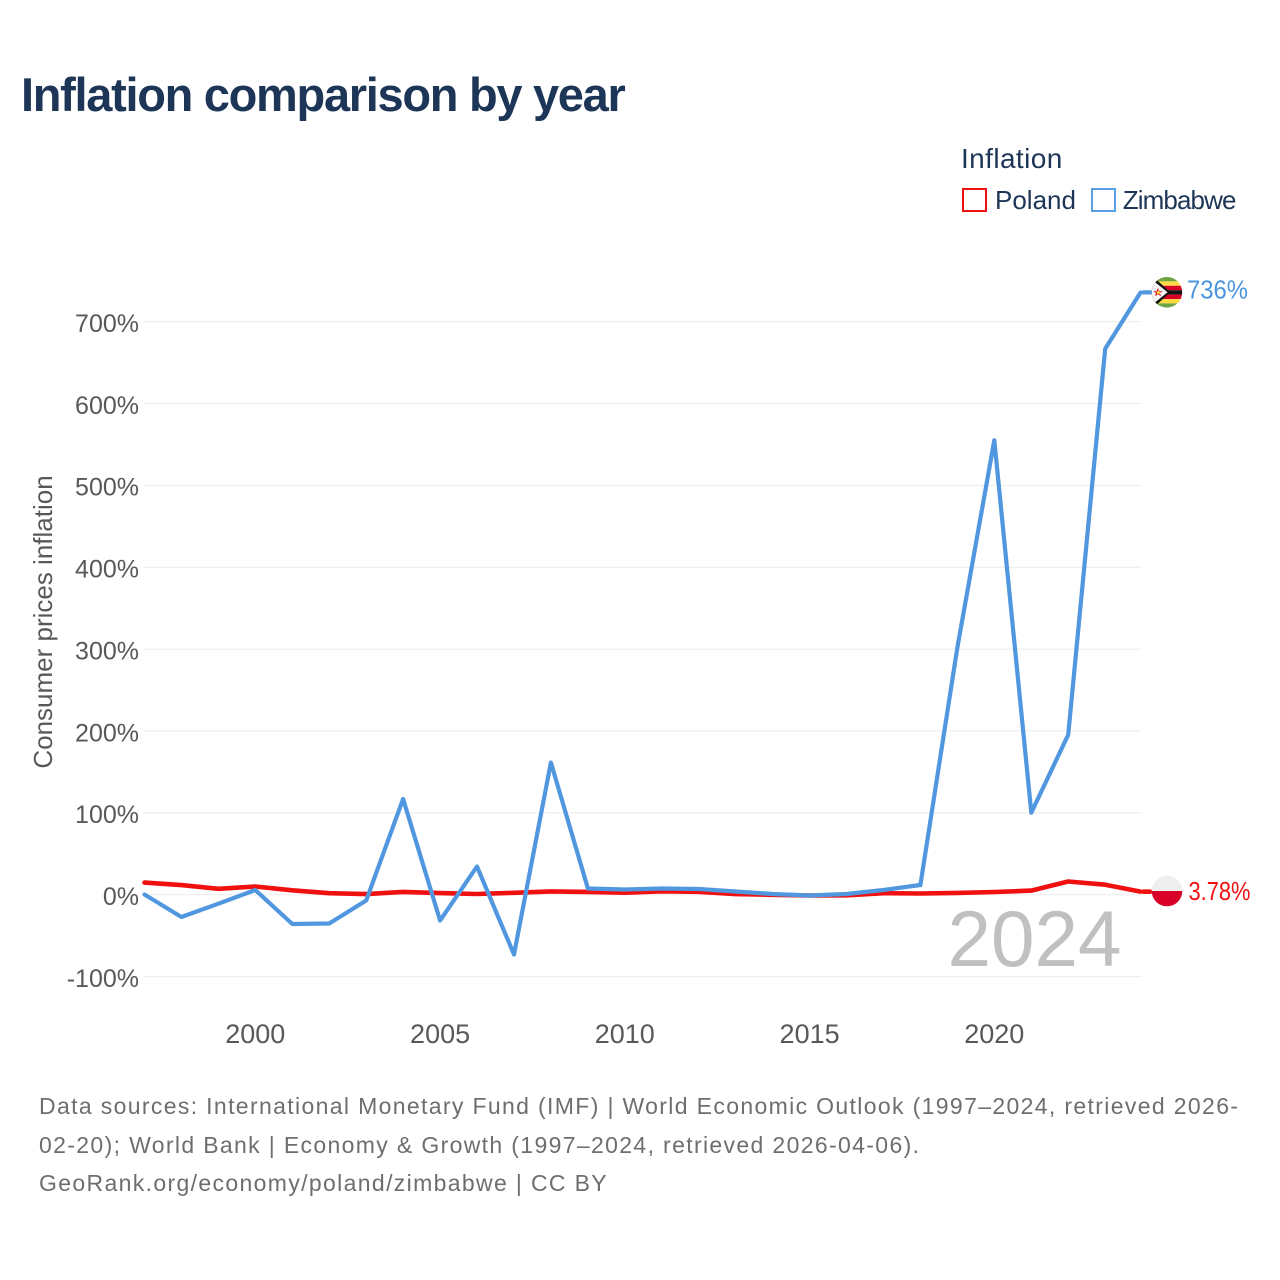 This screenshot has width=1280, height=1280. I want to click on svg-text: 500%, so click(107, 488).